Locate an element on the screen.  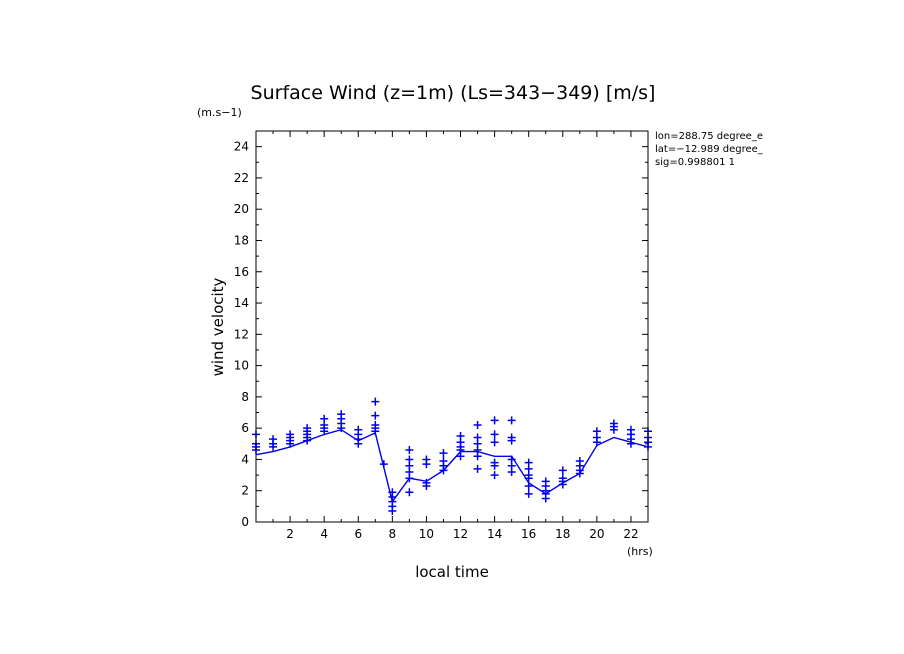
x-axis-title: local time is located at coordinates (452, 572).